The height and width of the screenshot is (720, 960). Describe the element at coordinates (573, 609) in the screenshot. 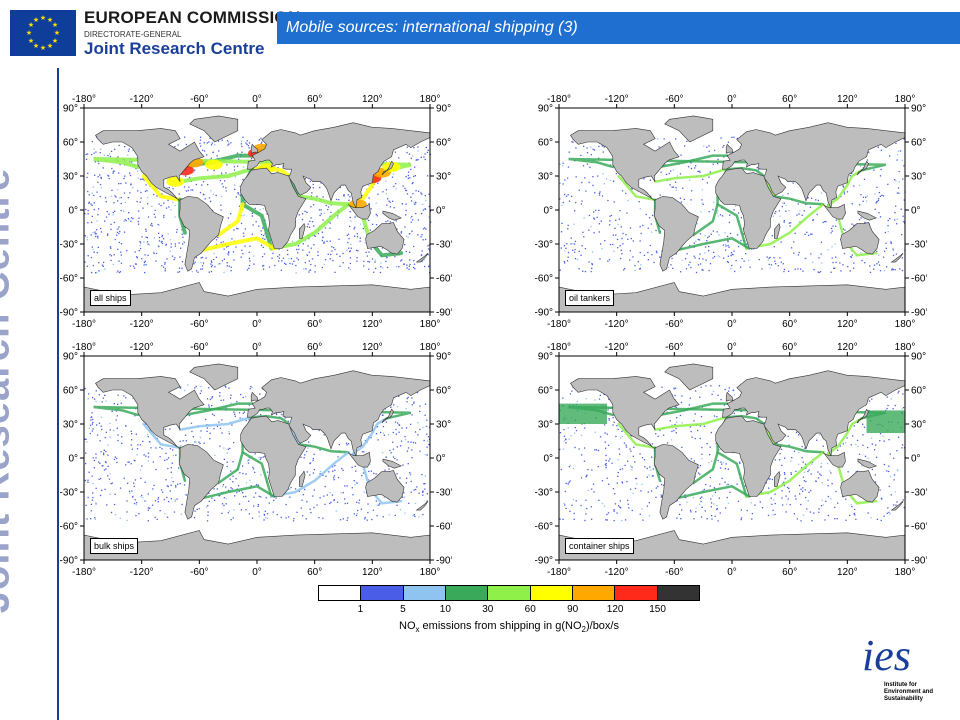

I see `colorbar-tick-label: 90` at that location.